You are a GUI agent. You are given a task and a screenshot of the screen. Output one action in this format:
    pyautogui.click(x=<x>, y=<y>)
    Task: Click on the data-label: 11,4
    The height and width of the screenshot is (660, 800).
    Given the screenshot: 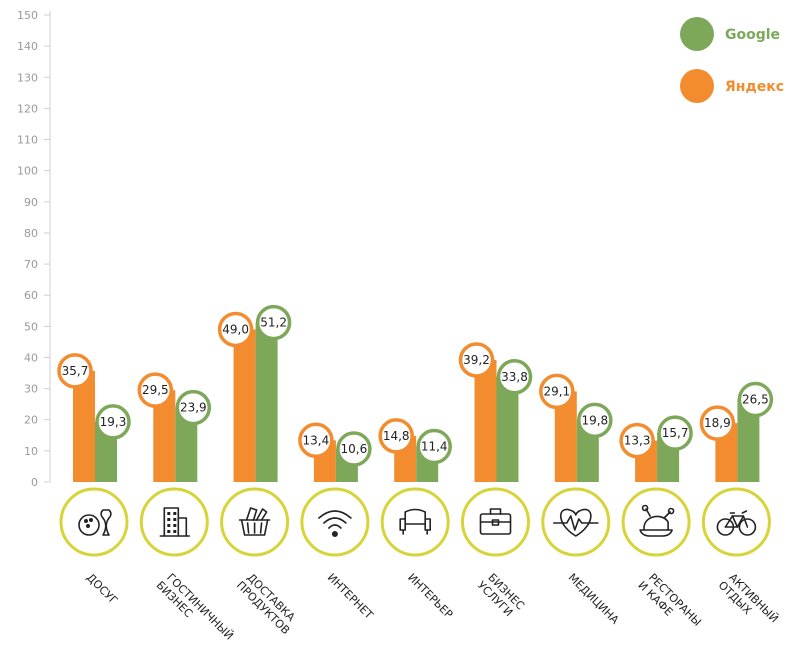 What is the action you would take?
    pyautogui.click(x=434, y=447)
    